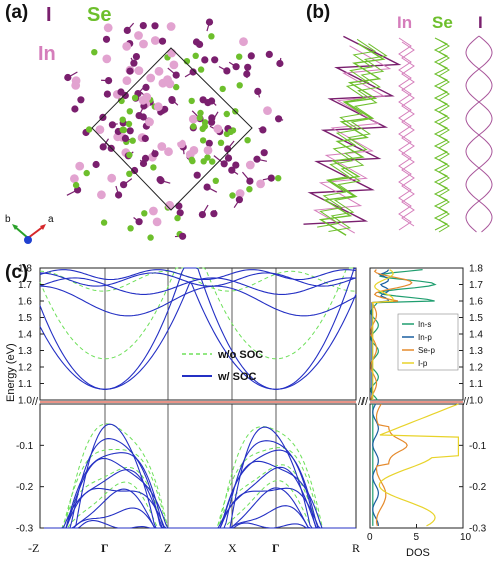  Describe the element at coordinates (36, 232) in the screenshot. I see `a-axis-arrow` at that location.